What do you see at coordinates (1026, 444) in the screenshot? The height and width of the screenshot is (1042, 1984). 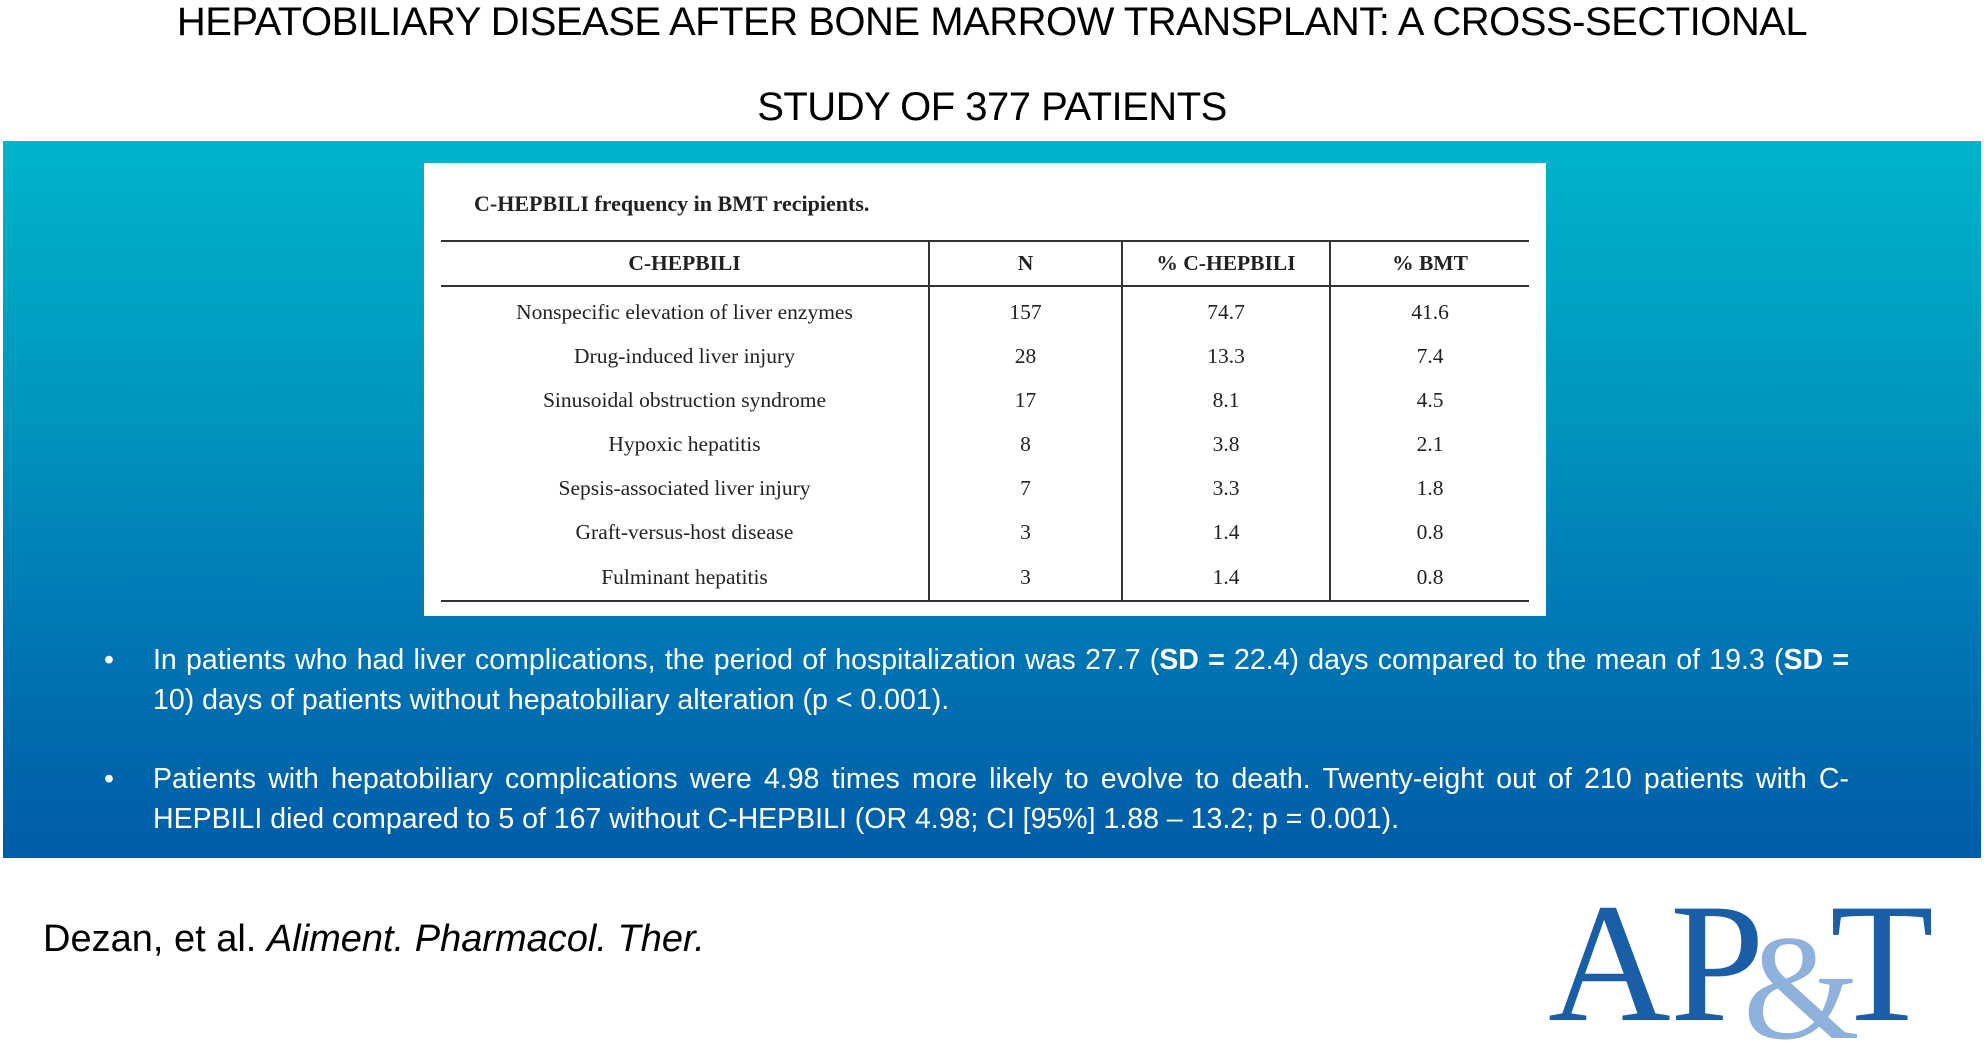 I see `table-cell: 8` at bounding box center [1026, 444].